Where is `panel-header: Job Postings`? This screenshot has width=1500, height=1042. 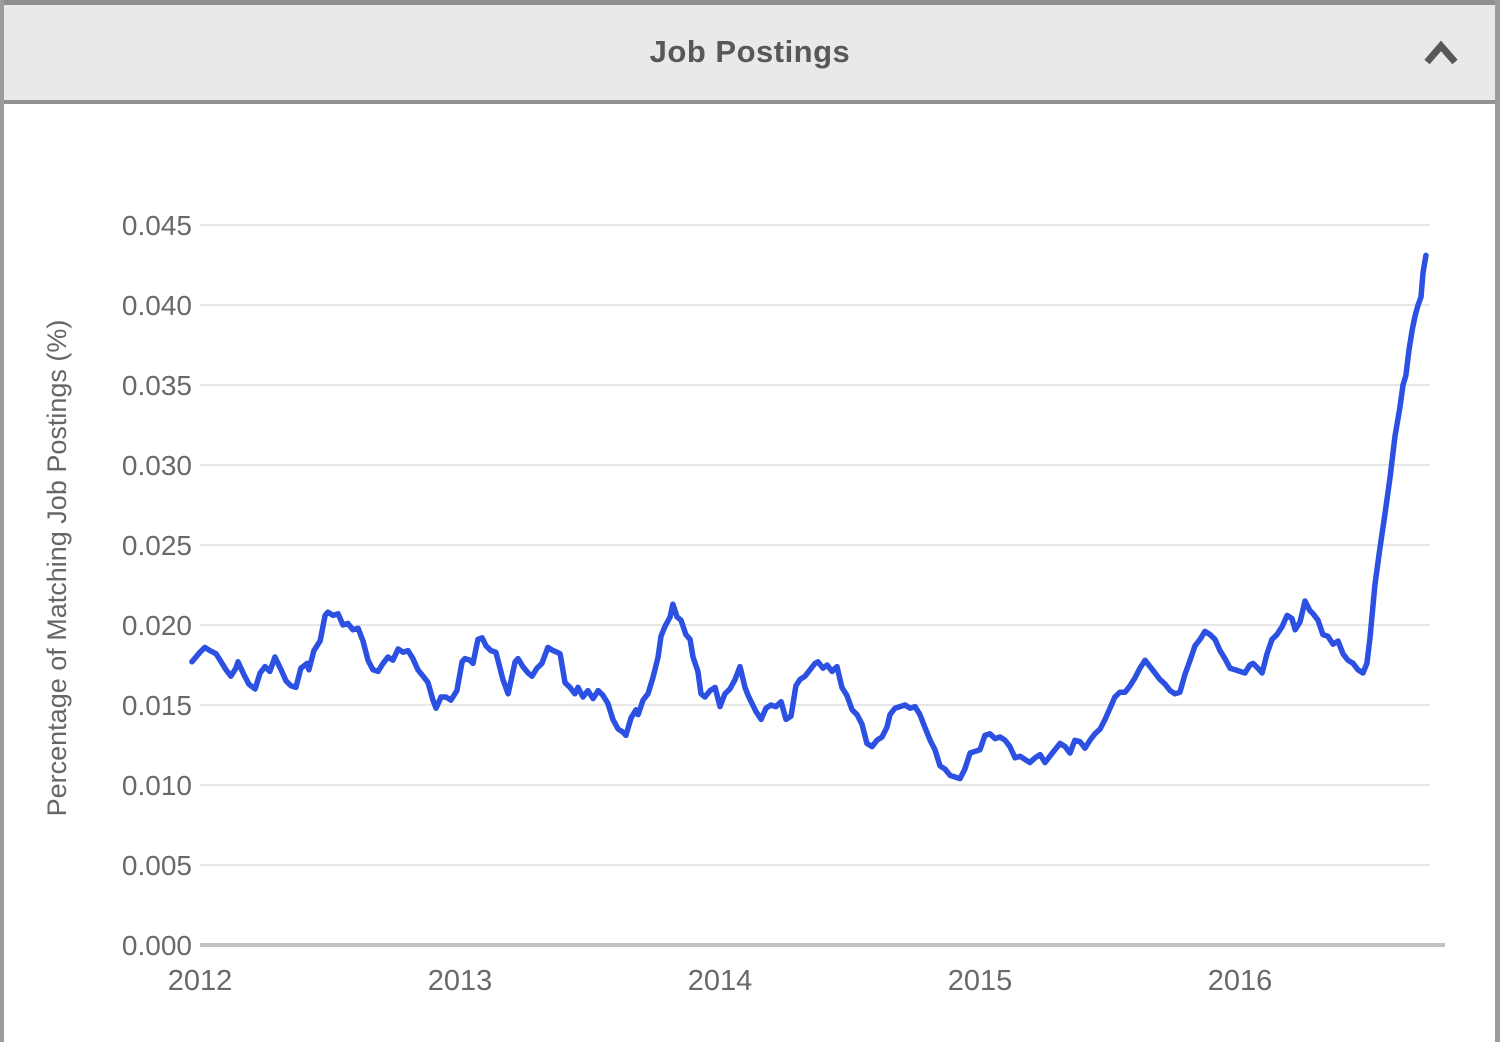
panel-header: Job Postings is located at coordinates (750, 52).